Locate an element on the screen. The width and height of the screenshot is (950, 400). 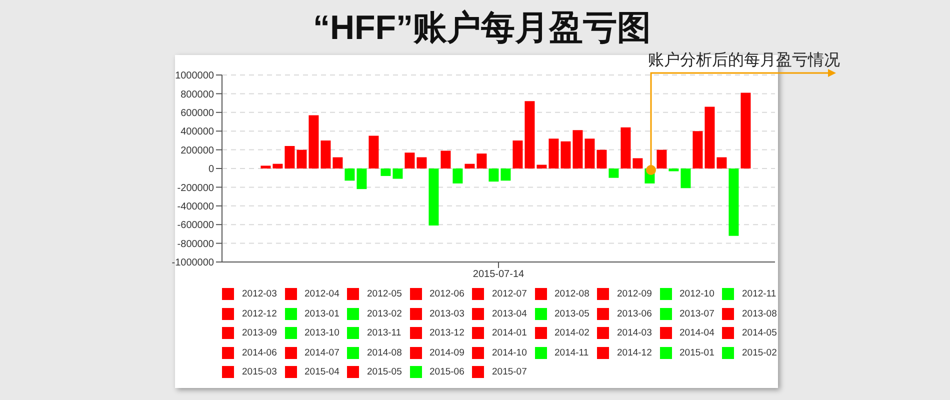
legend-label: 2014-09 is located at coordinates (447, 352).